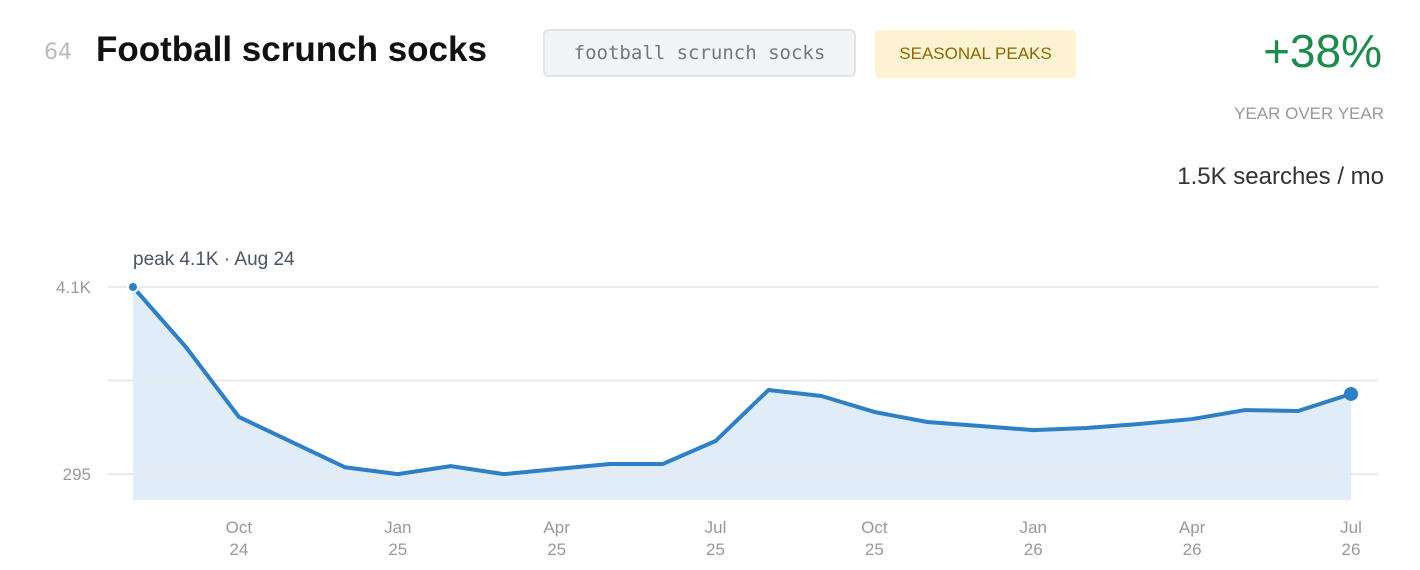  Describe the element at coordinates (975, 54) in the screenshot. I see `badge: SEASONAL PEAKS` at that location.